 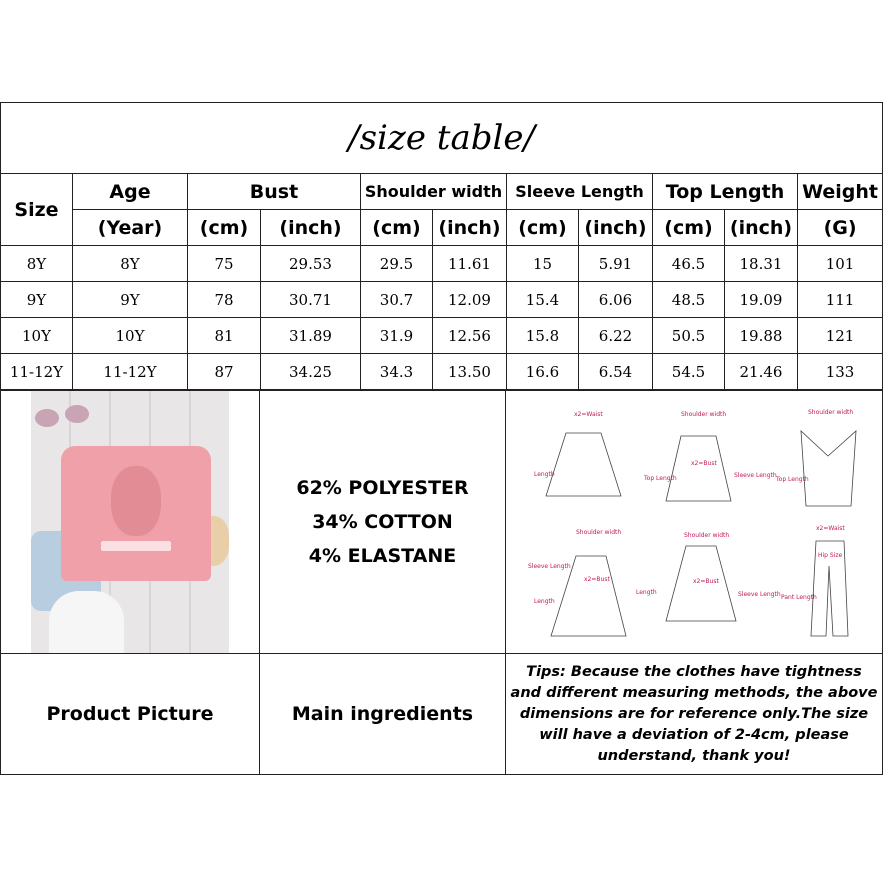 What do you see at coordinates (469, 335) in the screenshot?
I see `table-cell: 12.56` at bounding box center [469, 335].